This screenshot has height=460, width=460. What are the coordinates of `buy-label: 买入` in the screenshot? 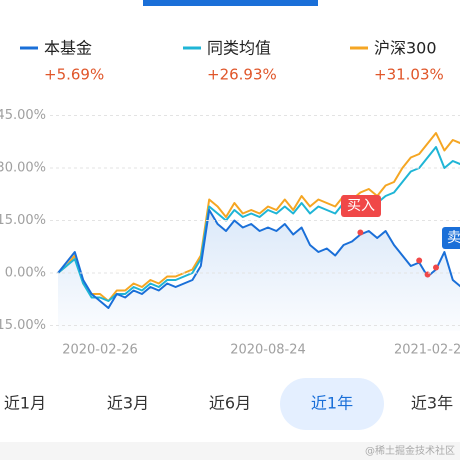 It's located at (361, 206).